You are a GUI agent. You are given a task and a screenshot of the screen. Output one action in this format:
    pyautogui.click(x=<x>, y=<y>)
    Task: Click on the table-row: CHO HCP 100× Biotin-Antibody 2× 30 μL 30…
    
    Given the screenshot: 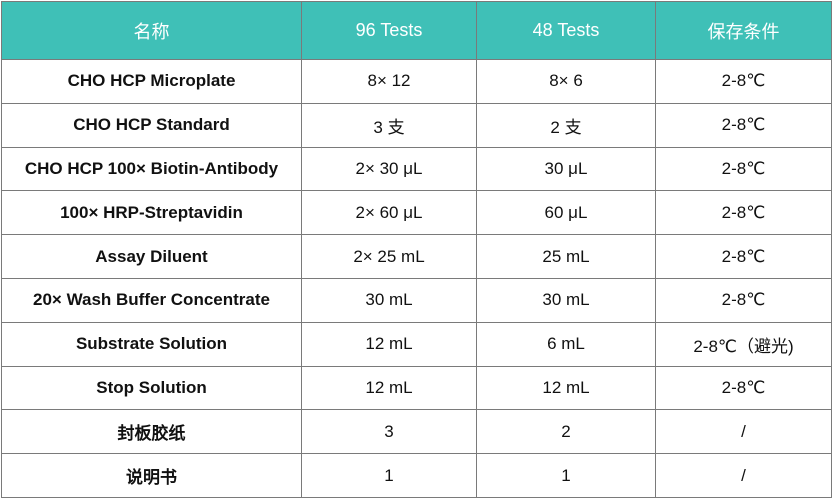 What is the action you would take?
    pyautogui.click(x=416, y=169)
    